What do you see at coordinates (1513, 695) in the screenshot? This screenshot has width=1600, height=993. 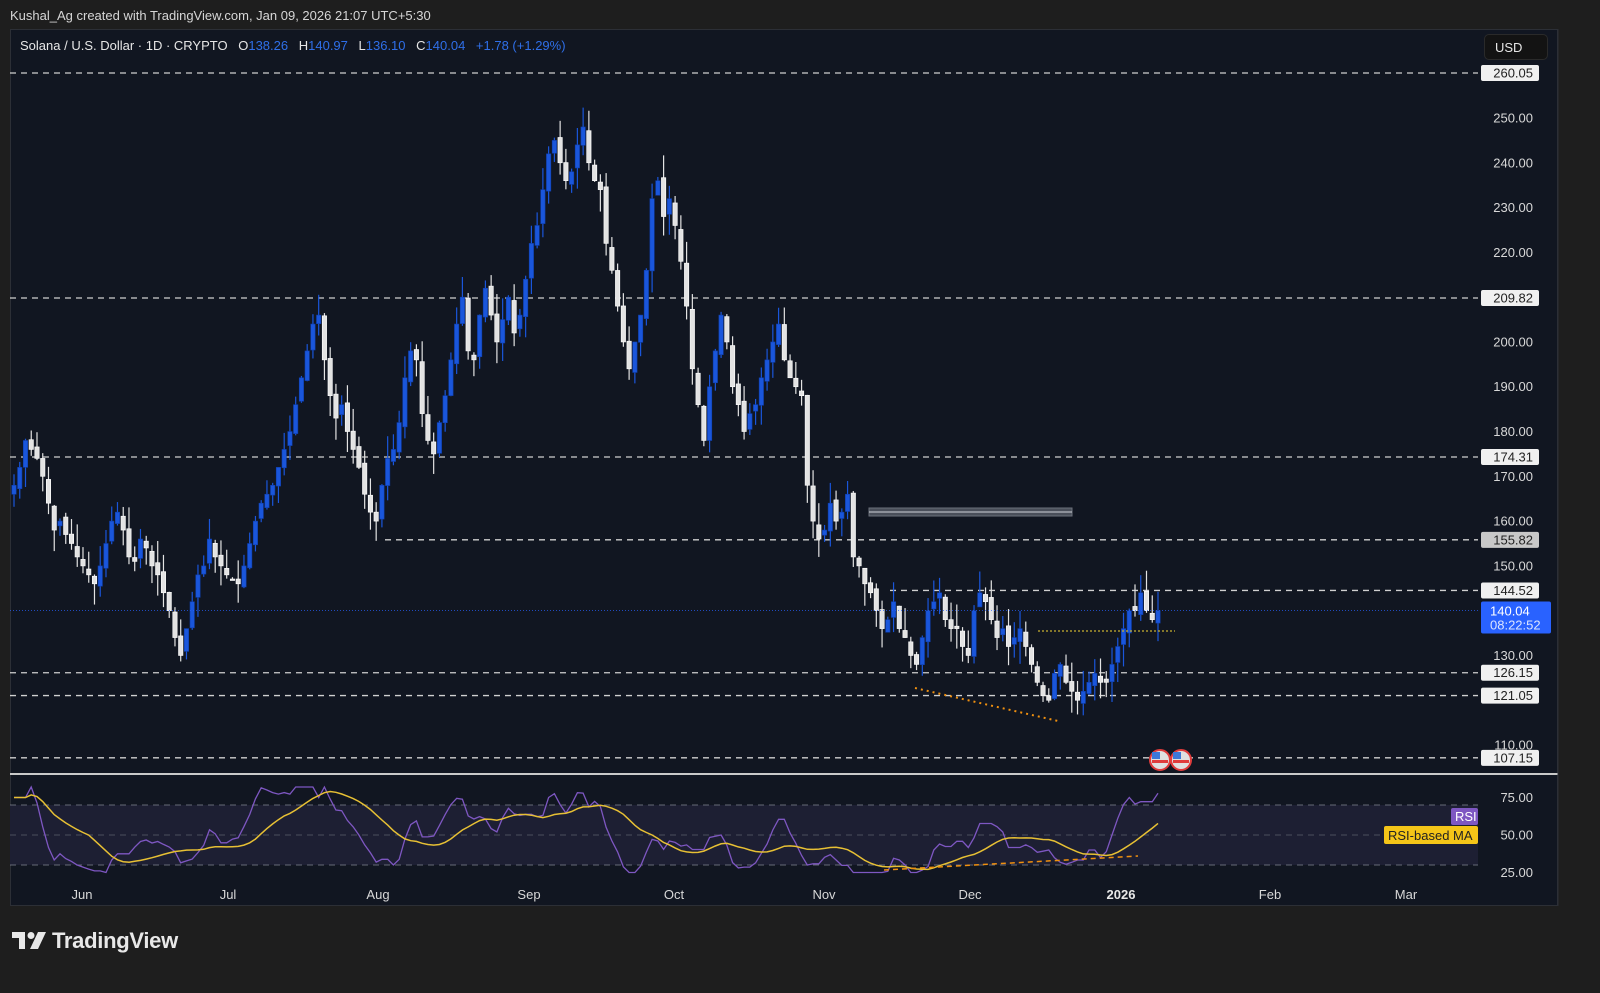 I see `svg-text: 121.05` at bounding box center [1513, 695].